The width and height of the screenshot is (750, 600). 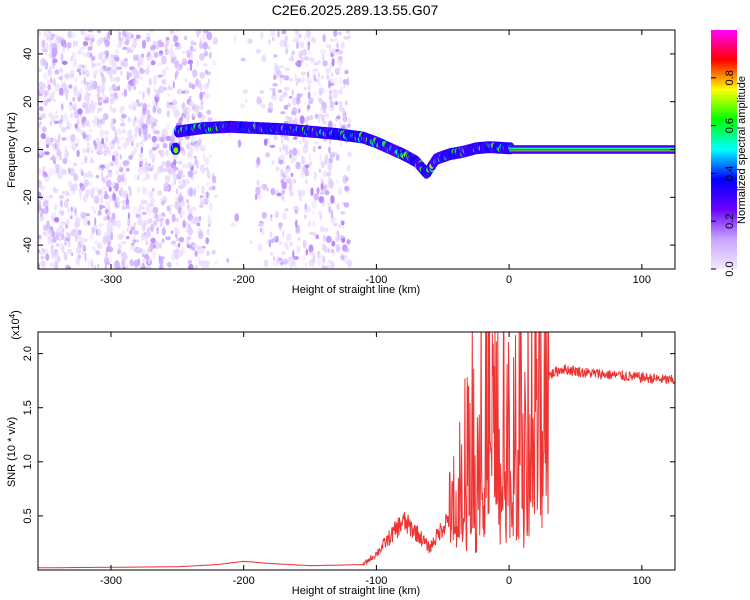 I want to click on y-tick-label: 1.5, so click(x=28, y=407).